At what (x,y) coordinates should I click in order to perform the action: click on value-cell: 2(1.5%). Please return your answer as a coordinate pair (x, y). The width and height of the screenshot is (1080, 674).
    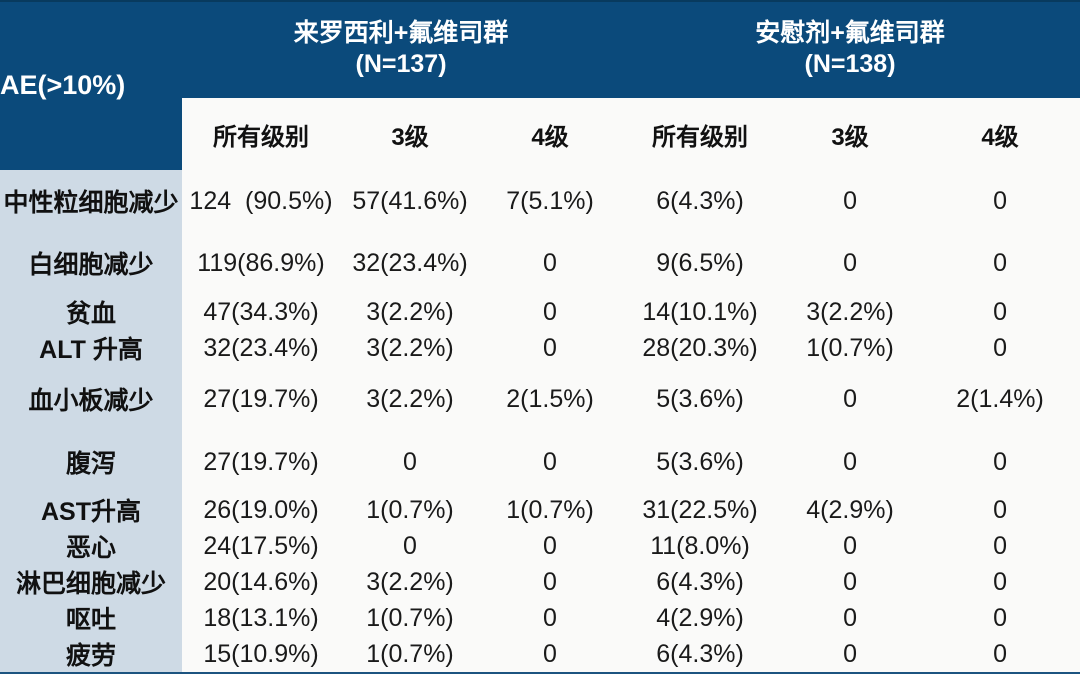
    Looking at the image, I should click on (550, 399).